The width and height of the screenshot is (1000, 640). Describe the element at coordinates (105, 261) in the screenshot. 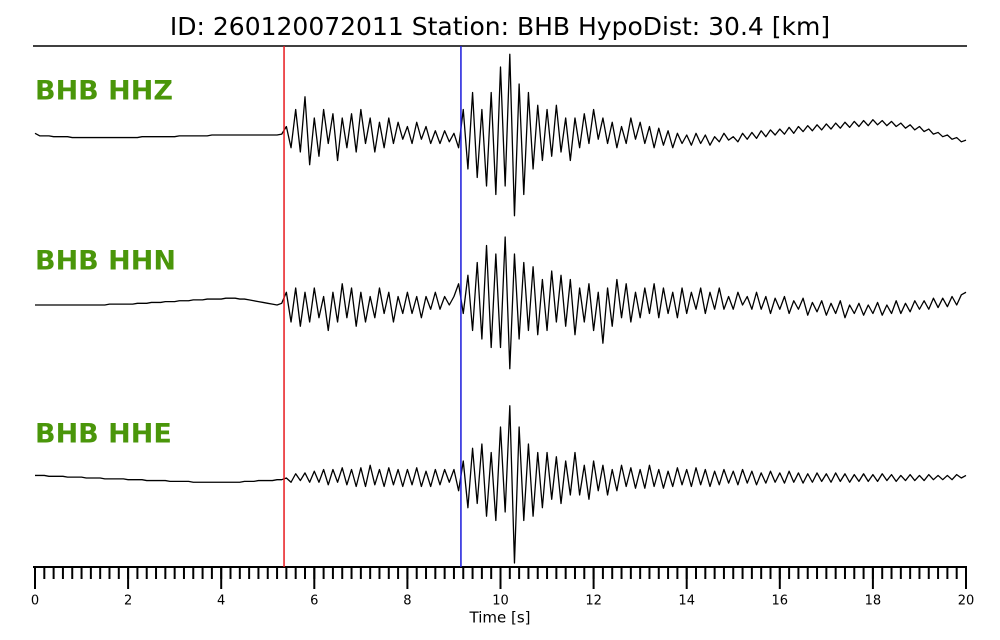

I see `trace-label: BHB HHN` at that location.